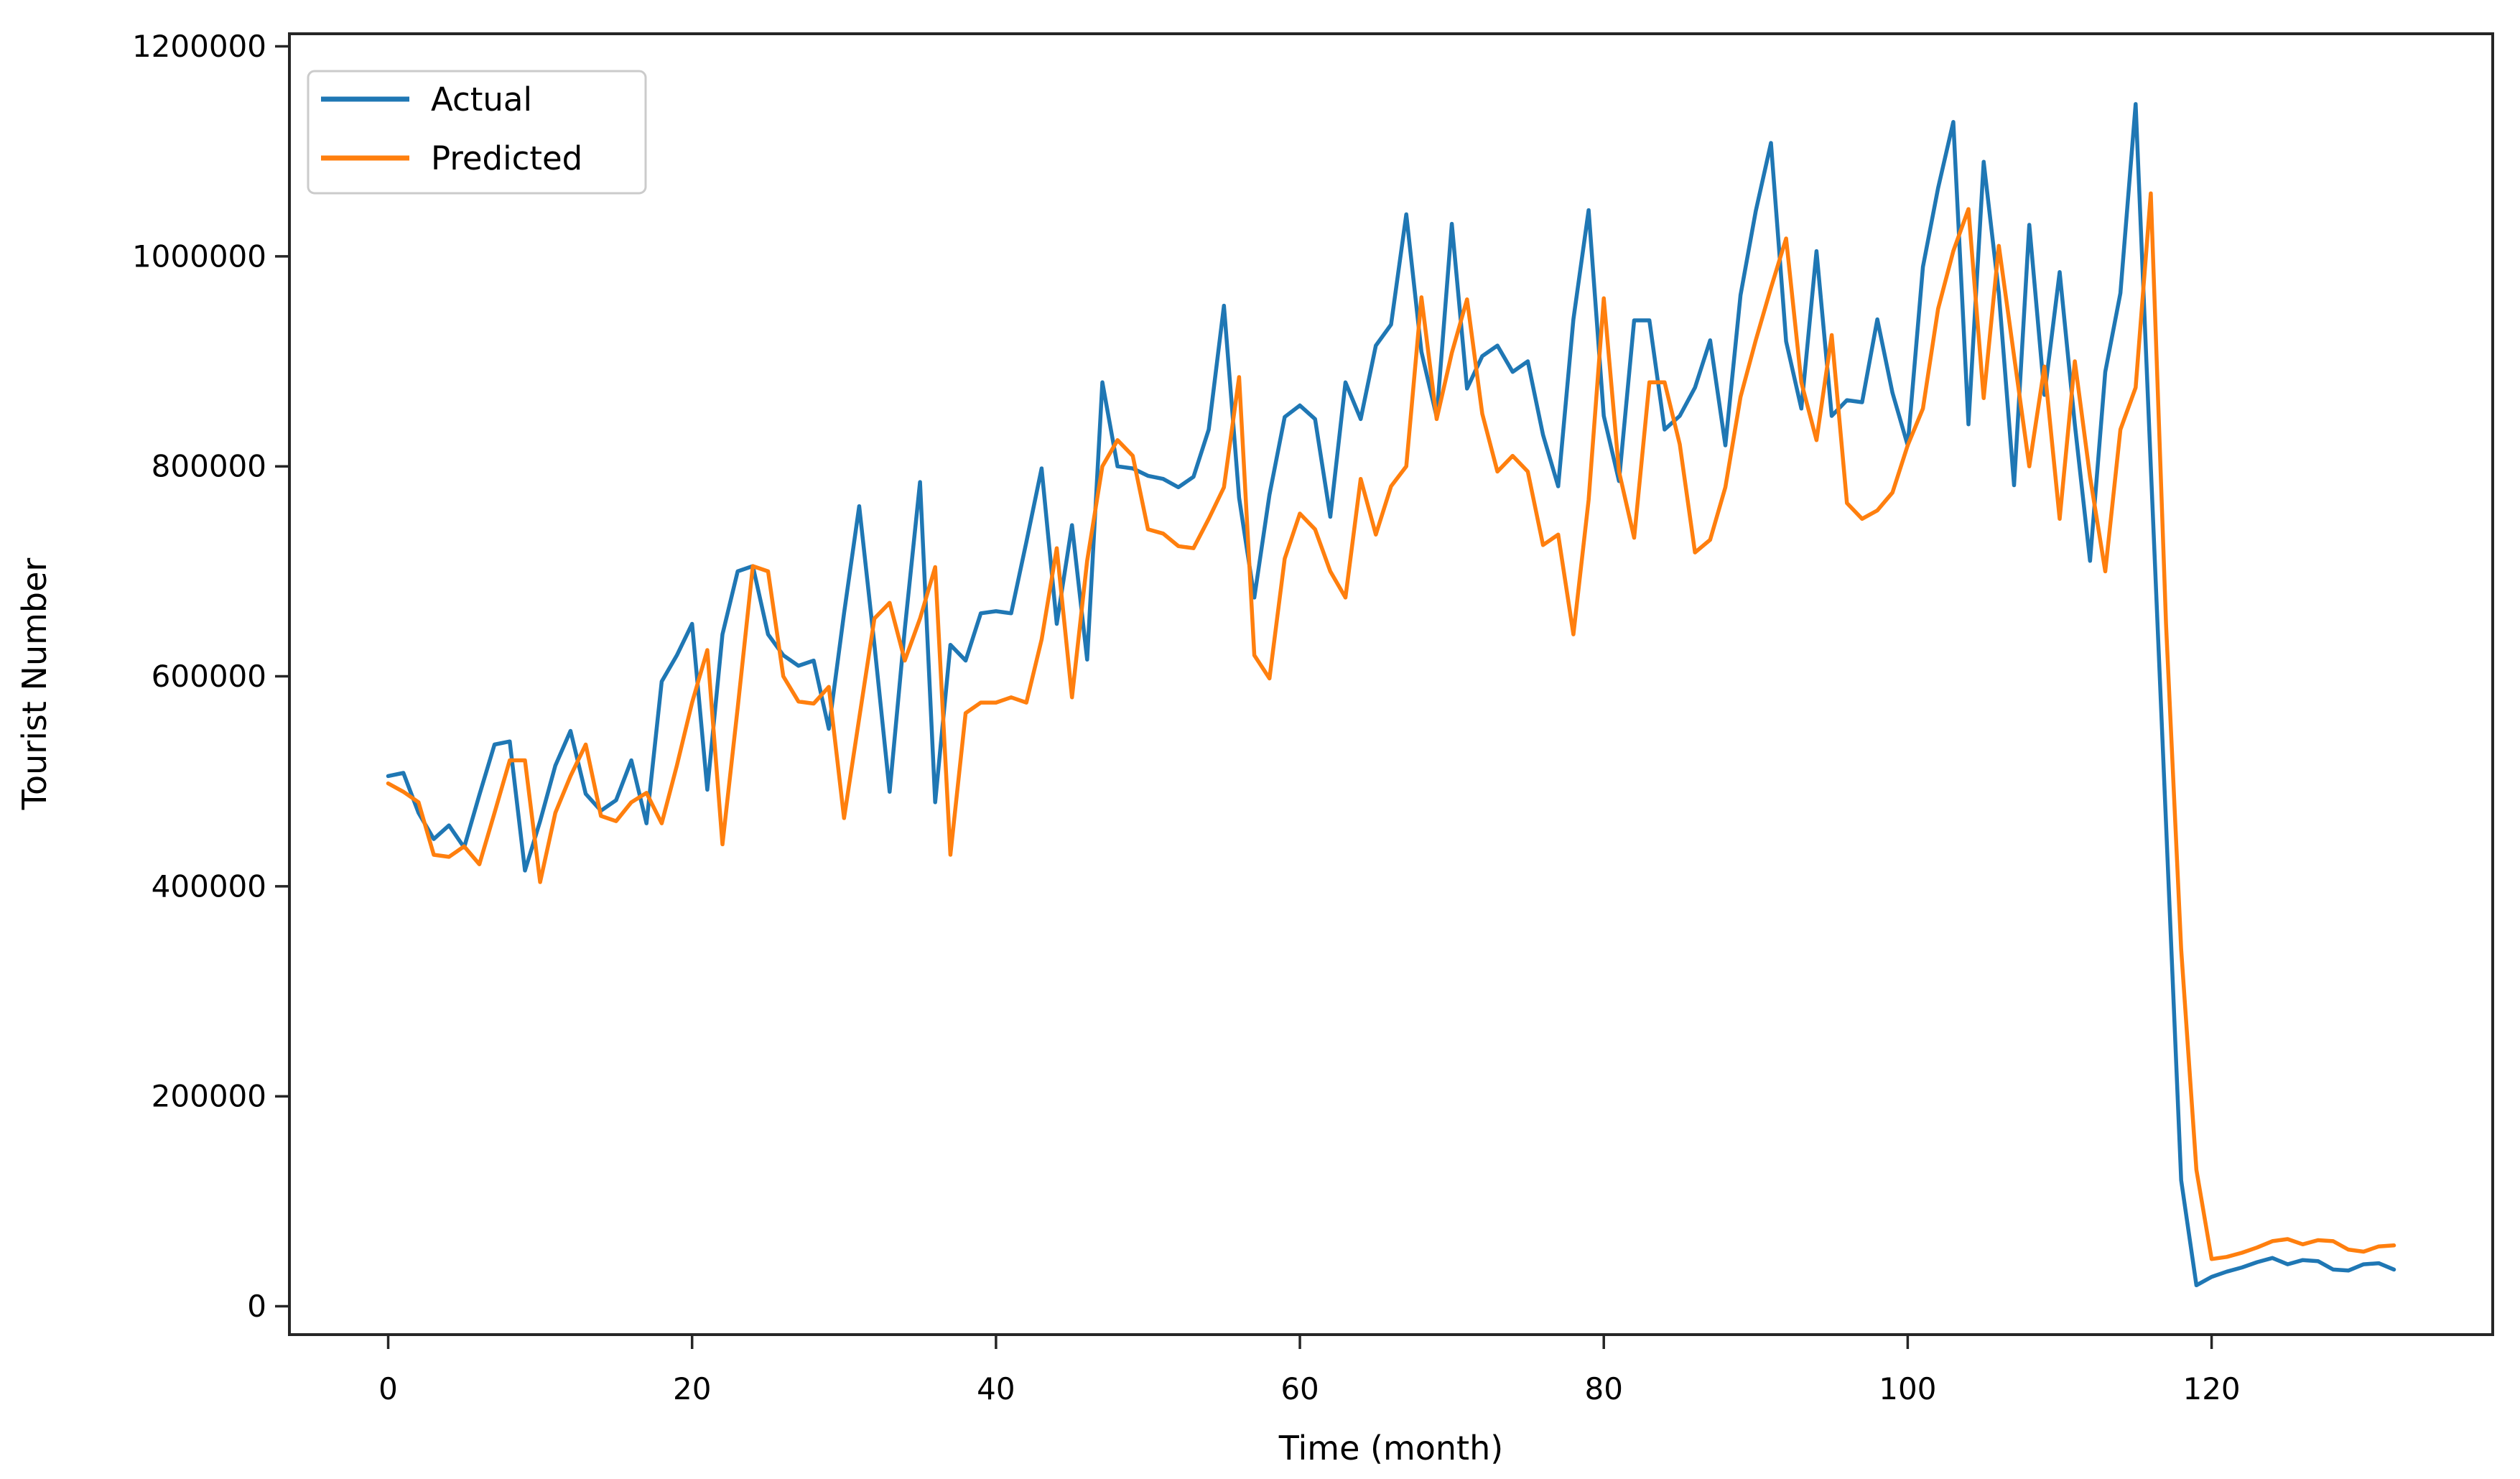 This screenshot has height=1479, width=2520. I want to click on y-tick-label: 800000, so click(209, 466).